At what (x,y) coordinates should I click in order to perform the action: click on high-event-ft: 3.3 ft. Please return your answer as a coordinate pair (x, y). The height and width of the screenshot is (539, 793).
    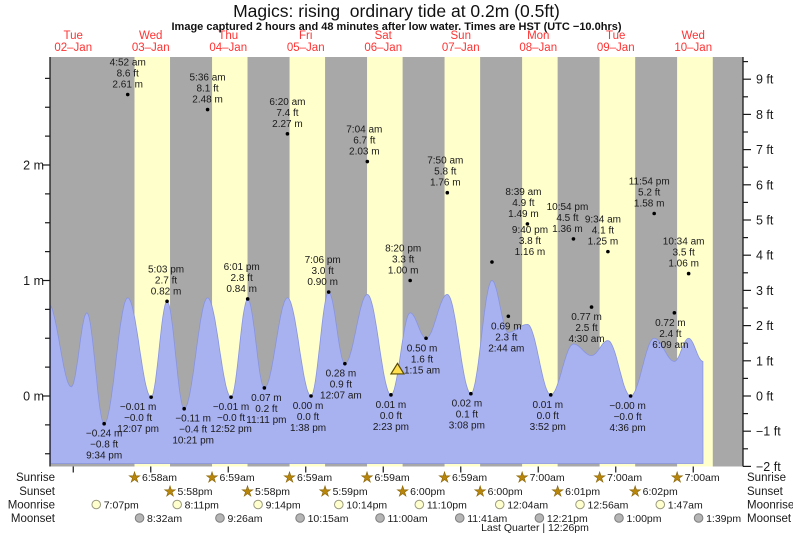
    Looking at the image, I should click on (403, 260).